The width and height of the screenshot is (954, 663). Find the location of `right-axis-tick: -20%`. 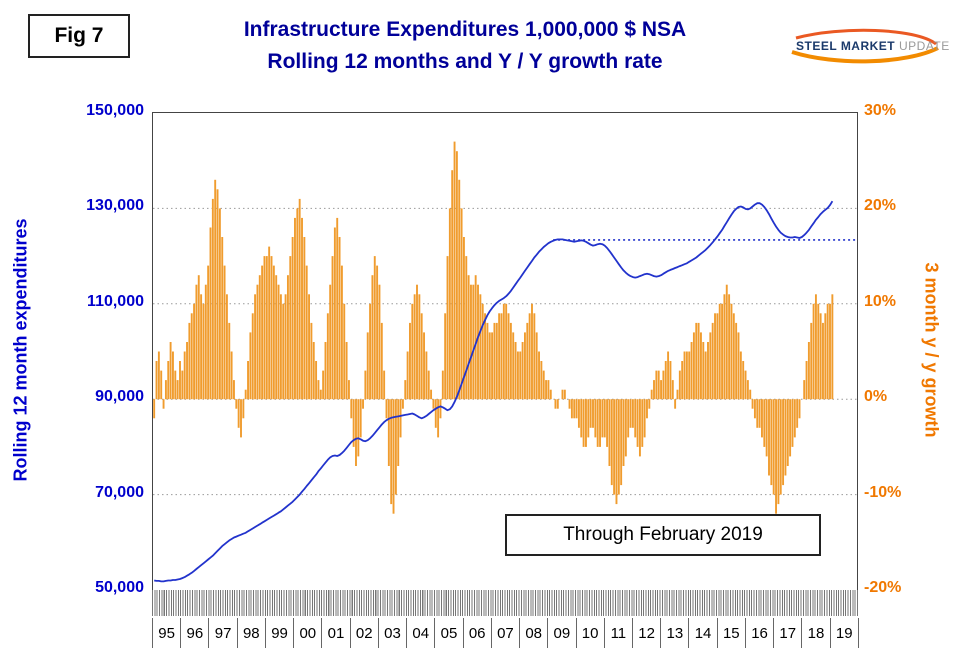

right-axis-tick: -20% is located at coordinates (883, 587).